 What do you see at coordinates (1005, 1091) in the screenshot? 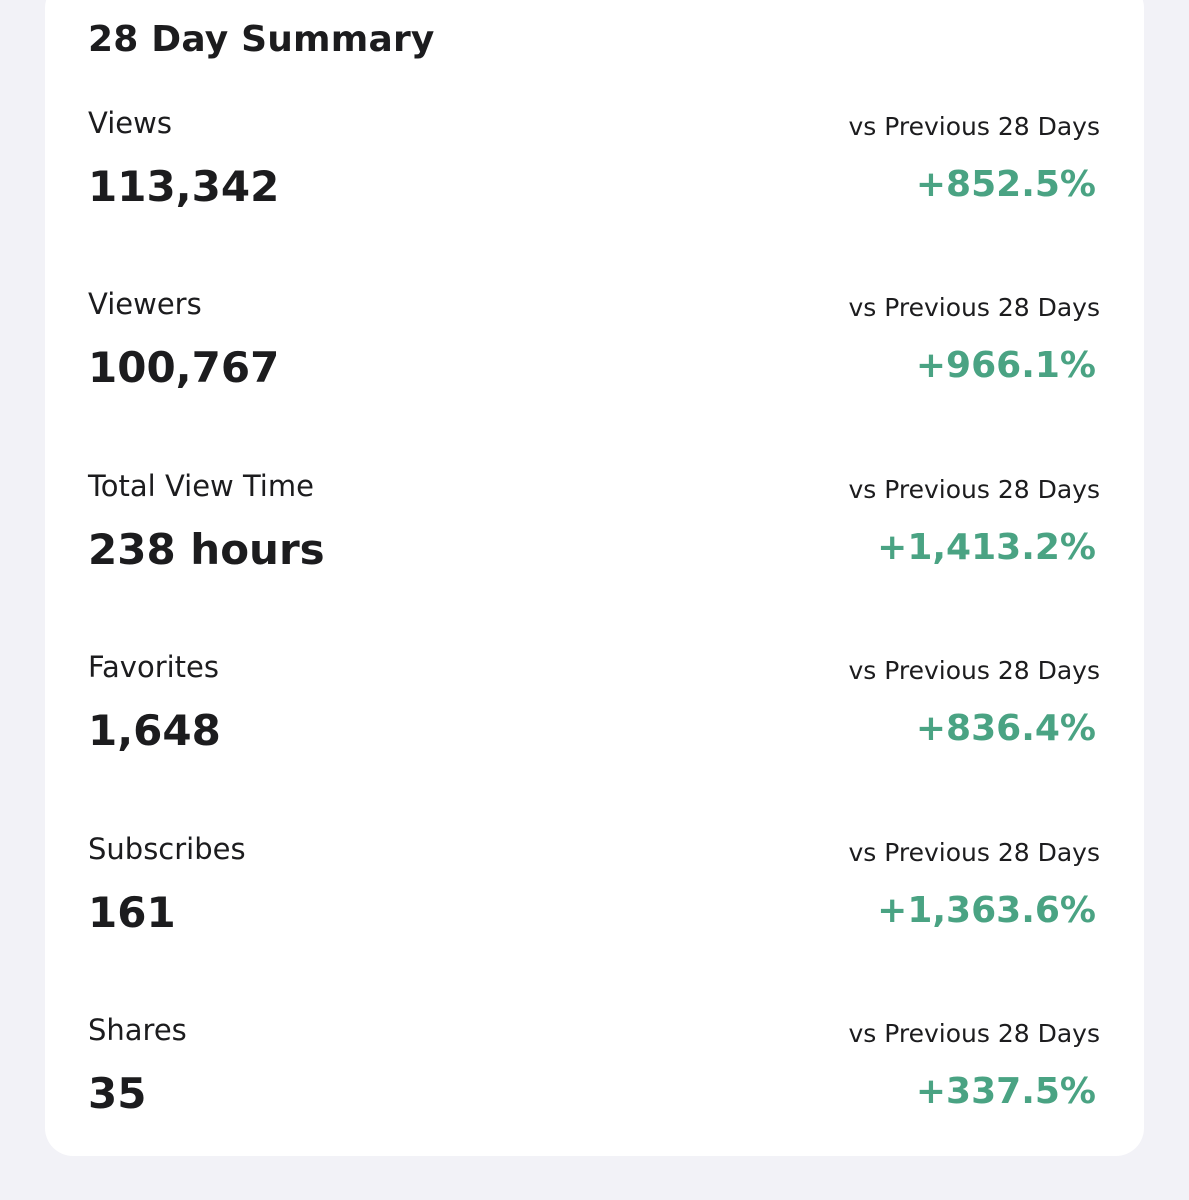
I see `change-percentage: +337.5%` at bounding box center [1005, 1091].